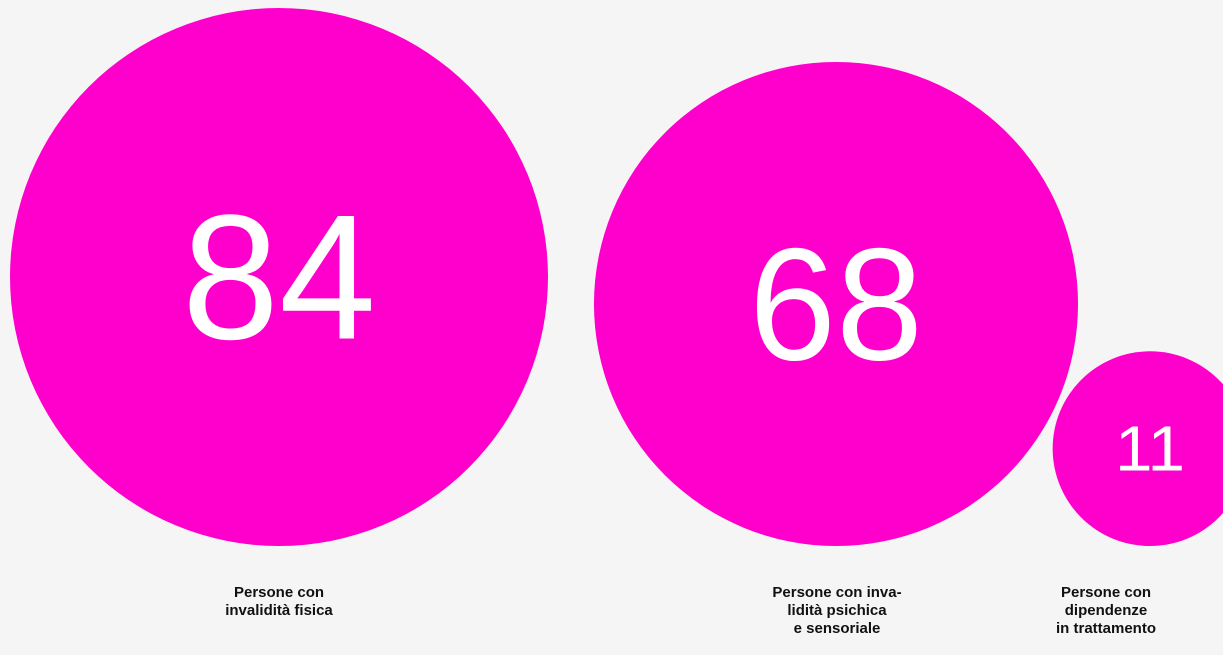 The height and width of the screenshot is (655, 1223). I want to click on category-label-dipendenze: Persone con dipendenze in trattamento, so click(1105, 610).